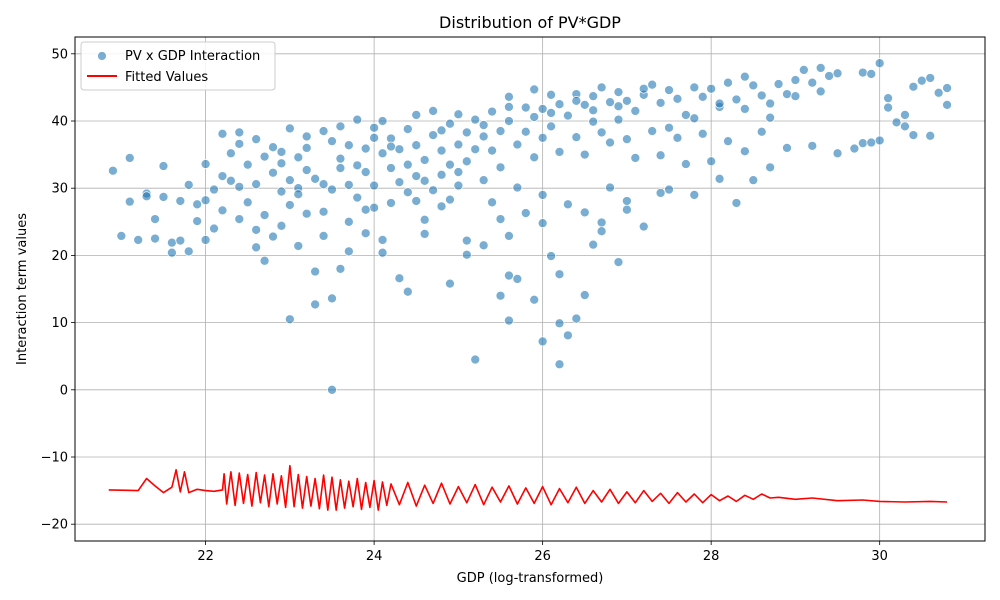  Describe the element at coordinates (542, 556) in the screenshot. I see `x-tick-label: 26` at that location.